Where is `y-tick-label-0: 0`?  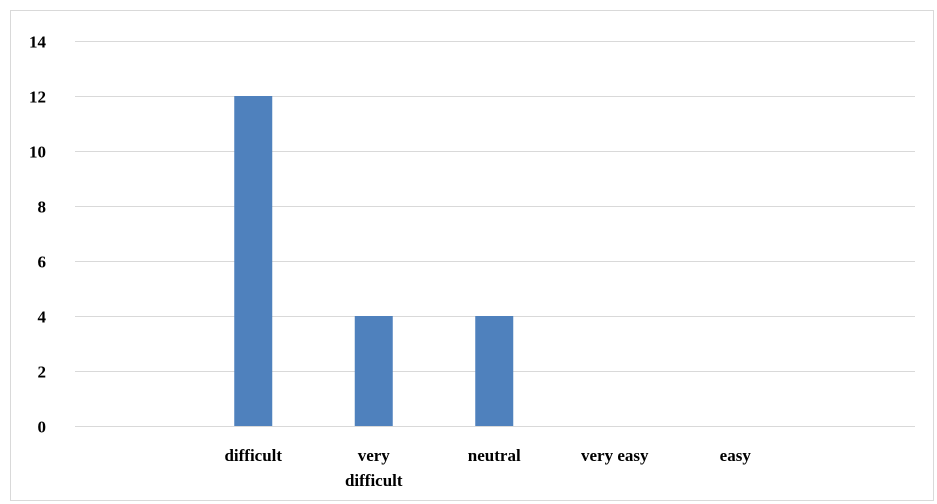
y-tick-label-0: 0 is located at coordinates (42, 427).